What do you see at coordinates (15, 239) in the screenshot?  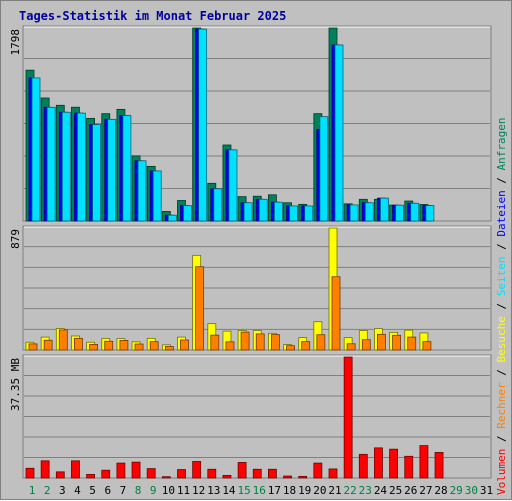 I see `panel-middle-ymax-label: 879` at bounding box center [15, 239].